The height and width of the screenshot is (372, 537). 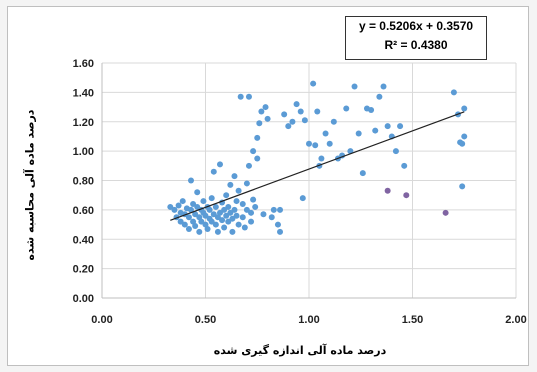 What do you see at coordinates (83, 270) in the screenshot?
I see `y-tick-label: 0.20` at bounding box center [83, 270].